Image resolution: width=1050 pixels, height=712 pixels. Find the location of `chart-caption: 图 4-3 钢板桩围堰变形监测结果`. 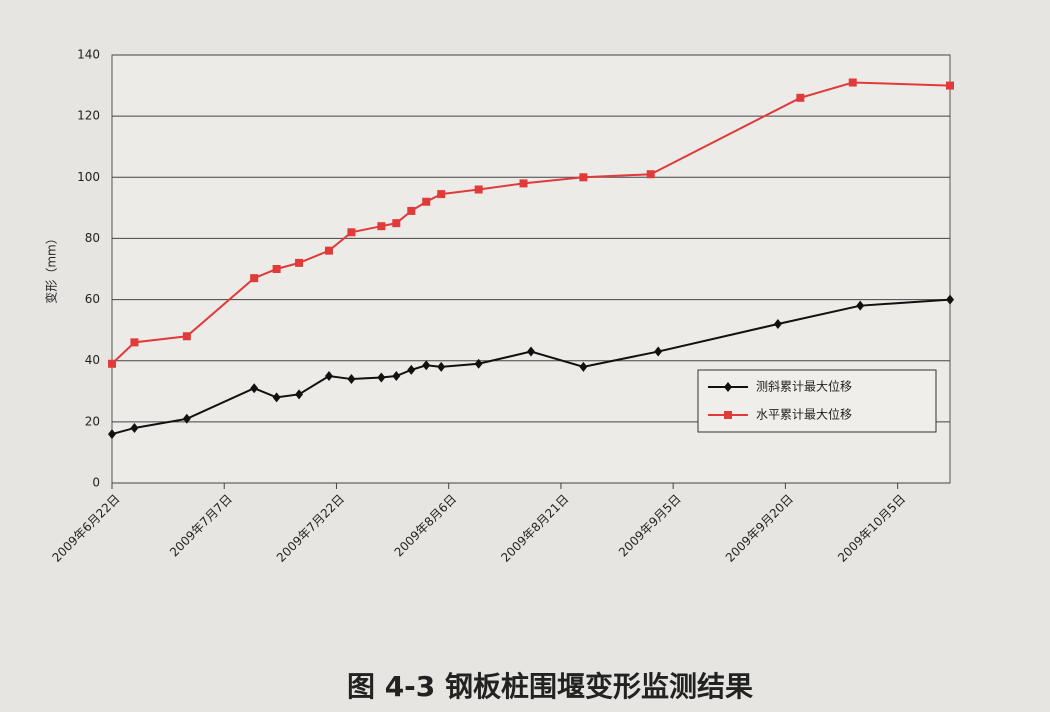

chart-caption: 图 4-3 钢板桩围堰变形监测结果 is located at coordinates (550, 686).